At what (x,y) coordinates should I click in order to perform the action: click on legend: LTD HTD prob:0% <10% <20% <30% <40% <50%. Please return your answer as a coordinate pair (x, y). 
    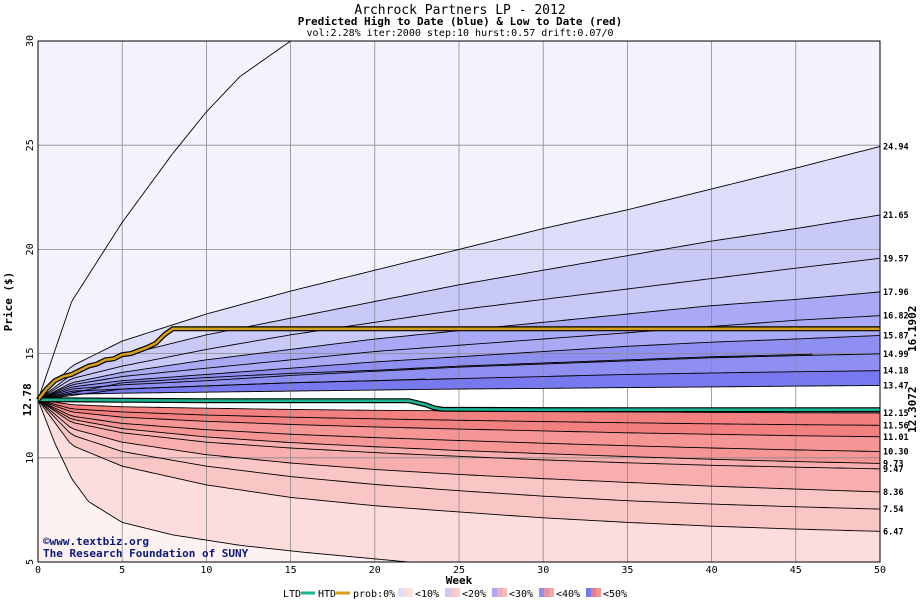
    Looking at the image, I should click on (455, 594).